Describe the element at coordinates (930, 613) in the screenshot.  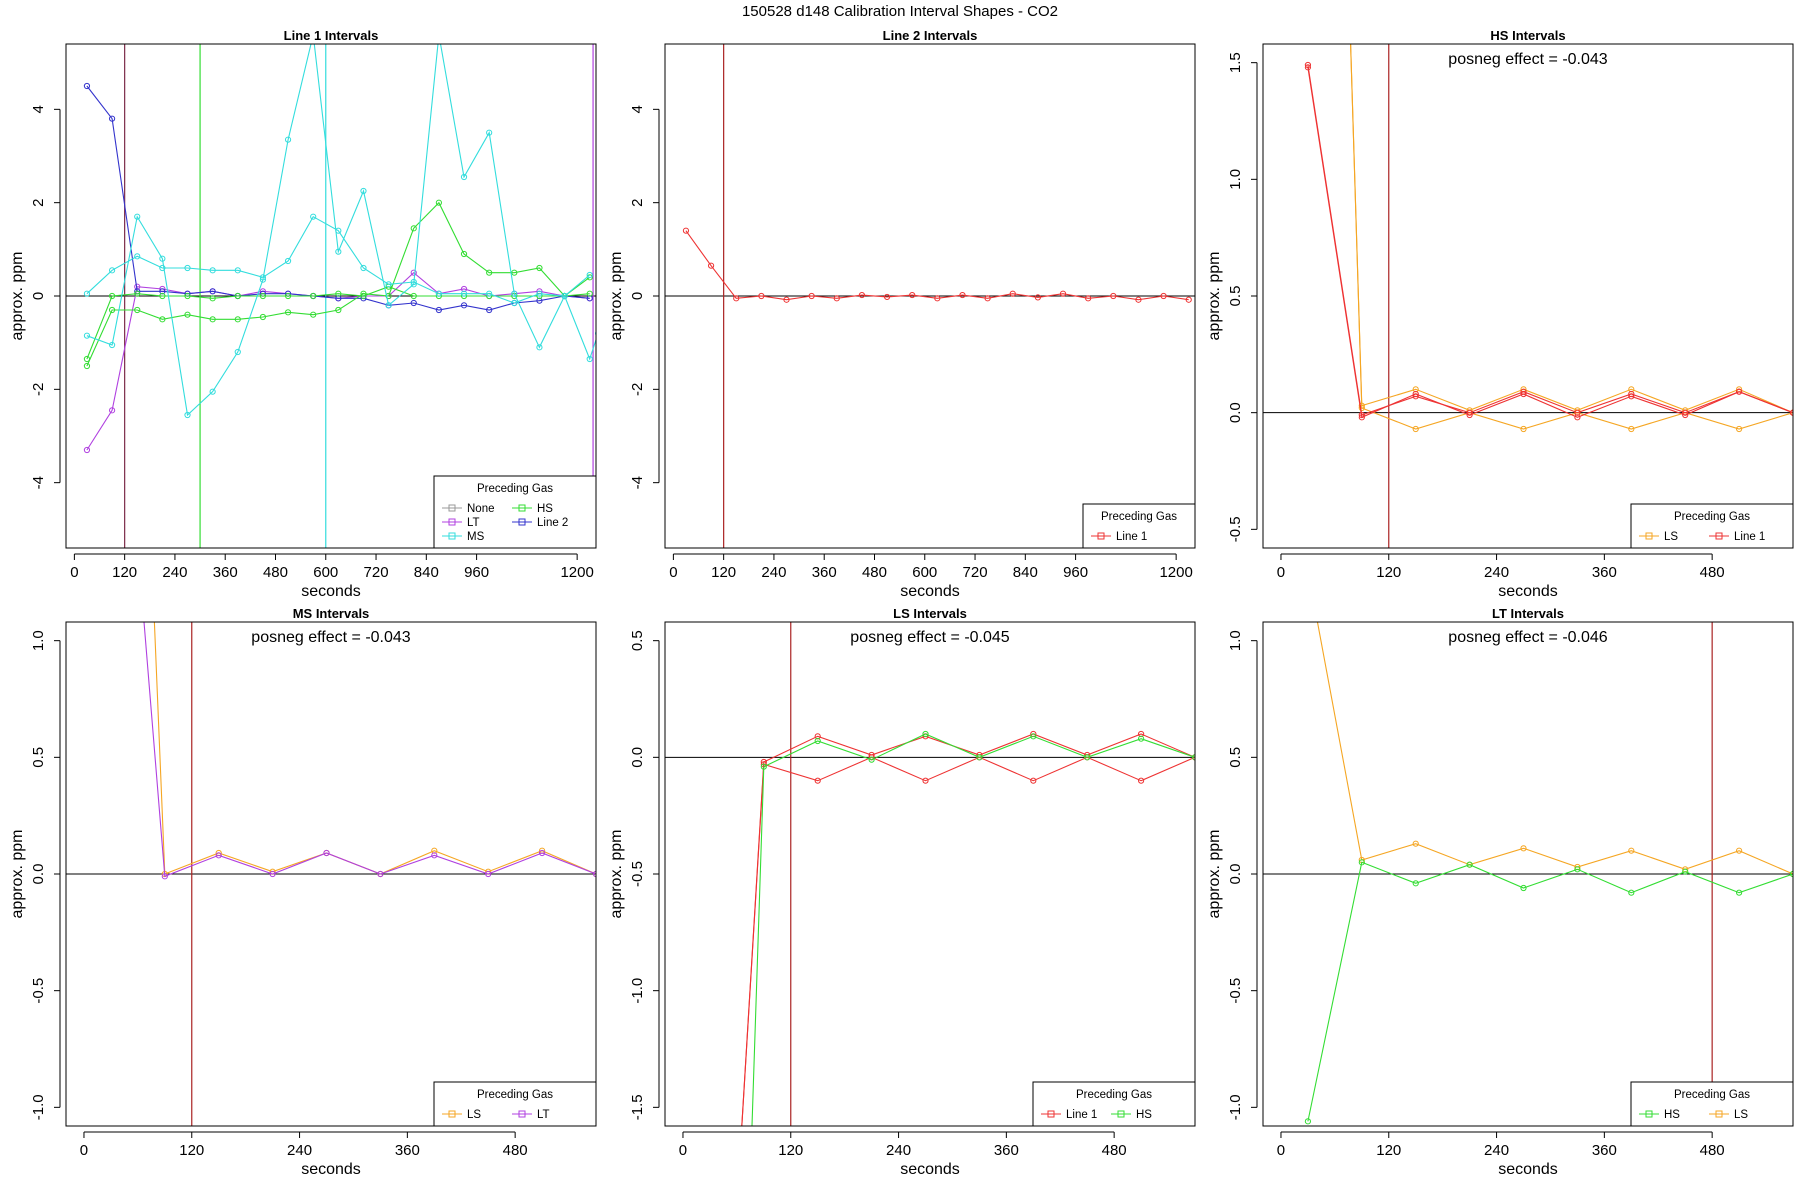
I see `panel-title: LS Intervals` at that location.